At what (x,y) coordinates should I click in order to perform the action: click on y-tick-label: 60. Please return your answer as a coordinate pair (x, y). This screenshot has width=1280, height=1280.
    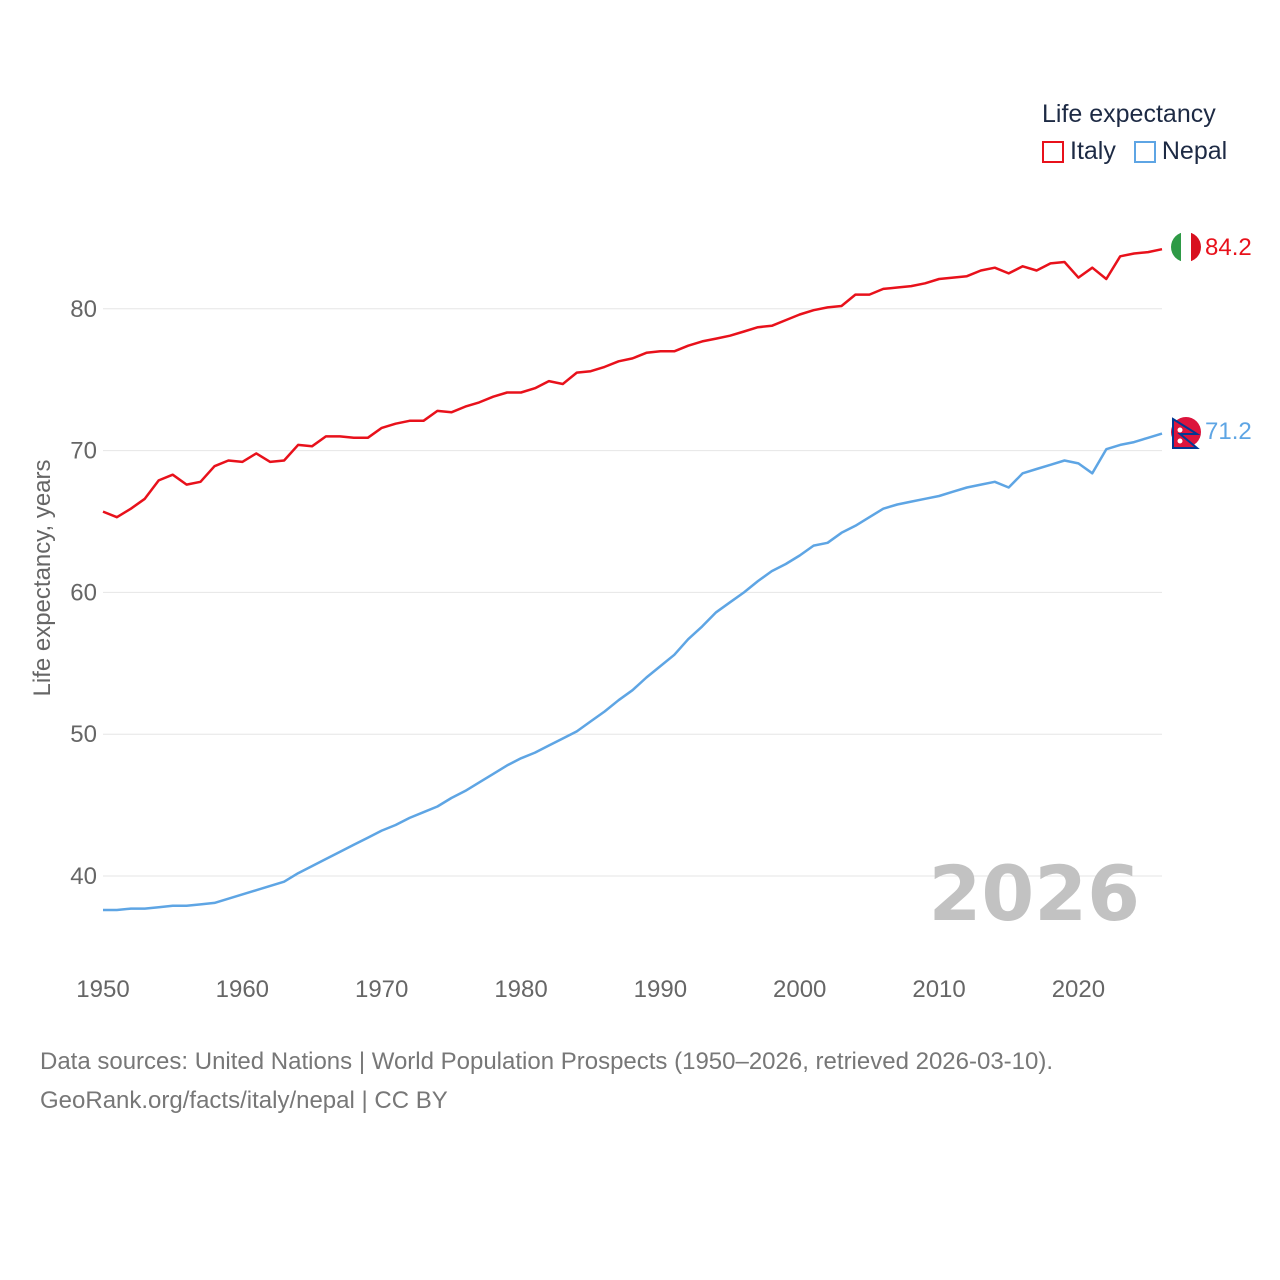
    Looking at the image, I should click on (83, 592).